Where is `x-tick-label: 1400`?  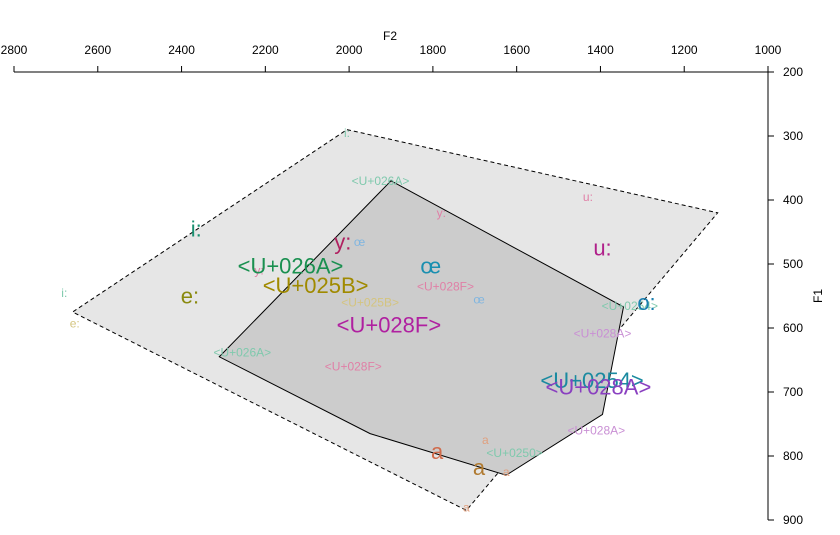 x-tick-label: 1400 is located at coordinates (600, 50).